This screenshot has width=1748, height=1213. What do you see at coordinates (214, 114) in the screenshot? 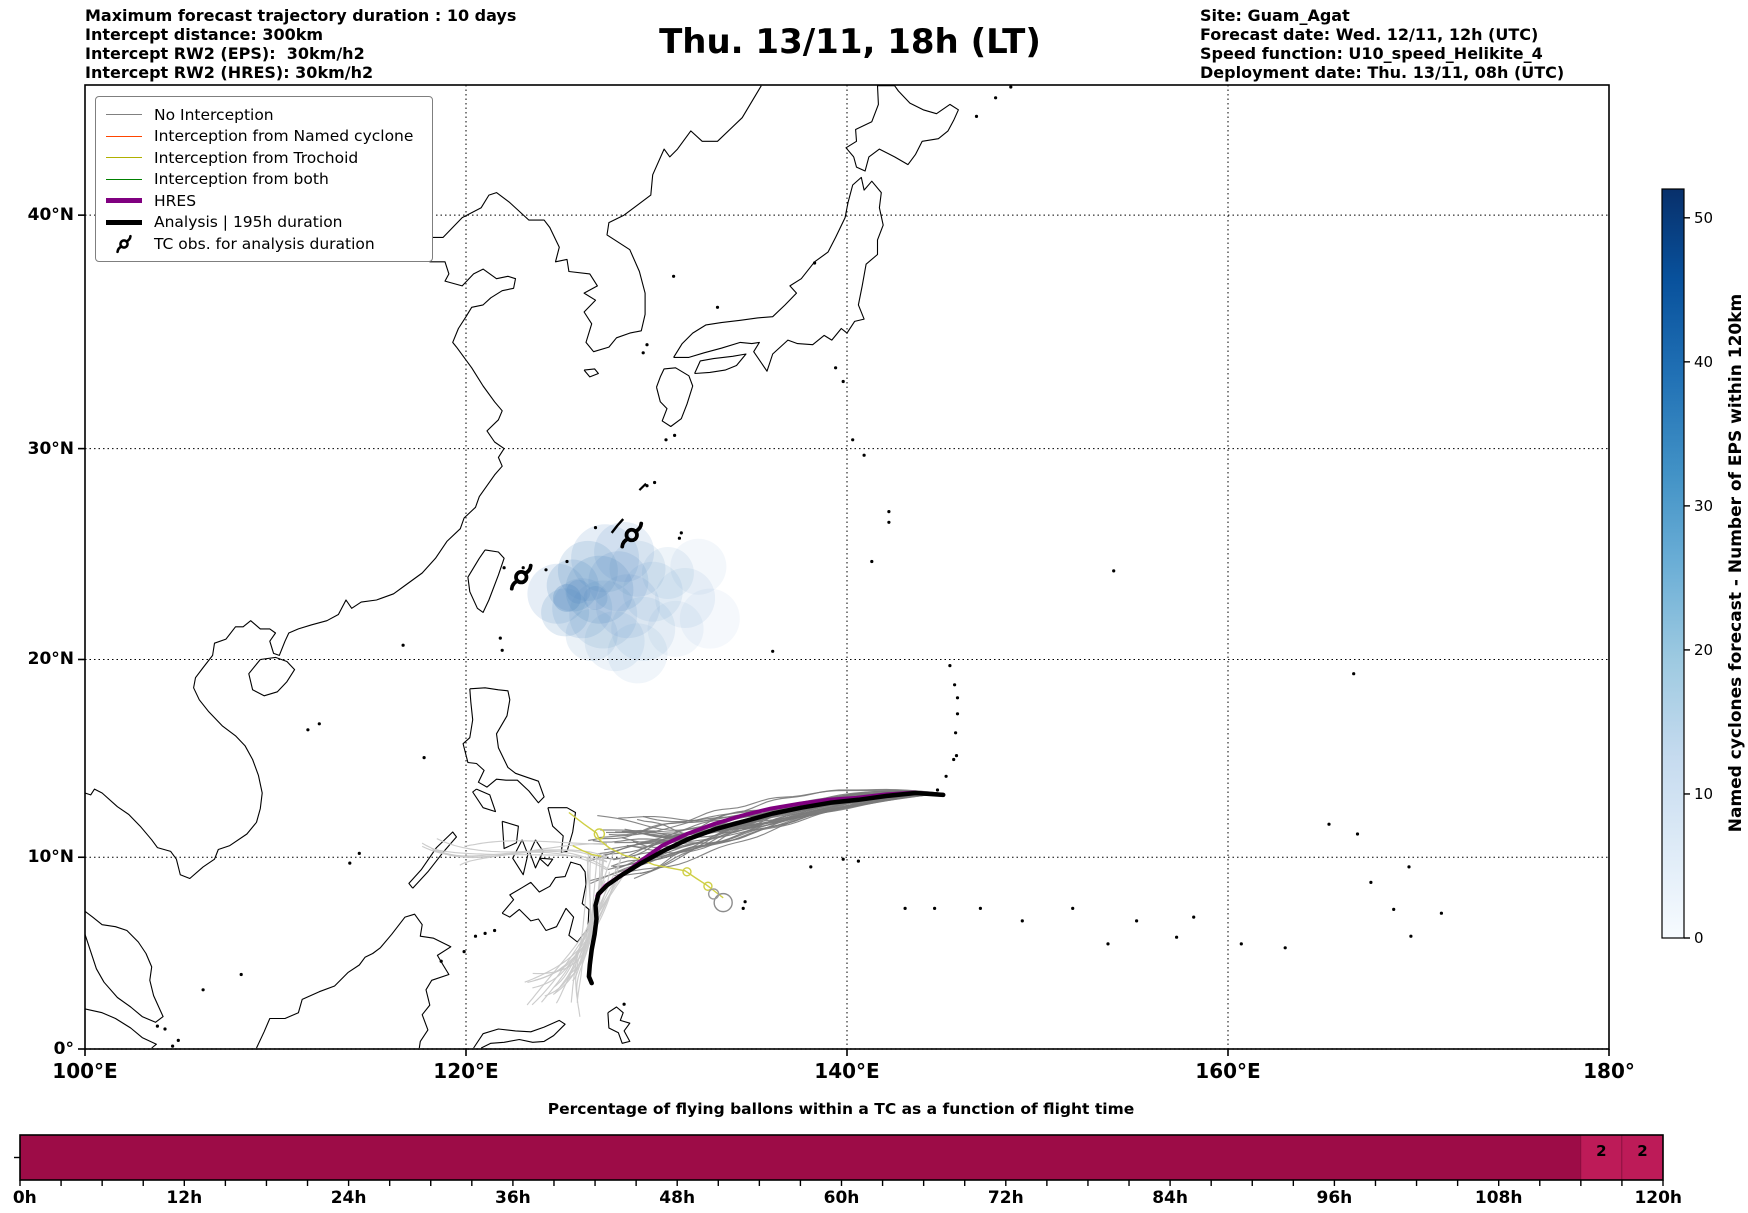
I see `legend-item-label: No Interception` at bounding box center [214, 114].